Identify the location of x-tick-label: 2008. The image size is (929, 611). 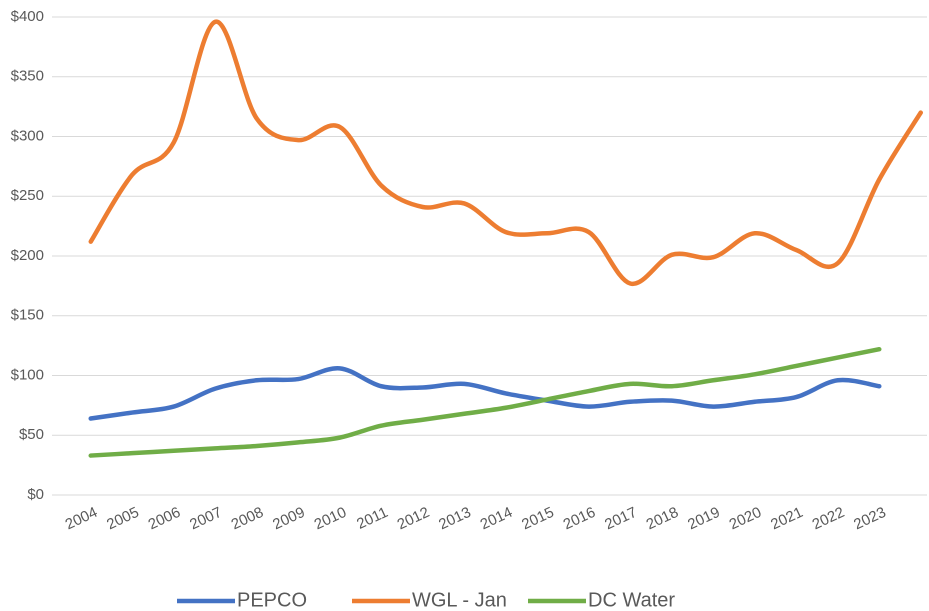
(247, 519).